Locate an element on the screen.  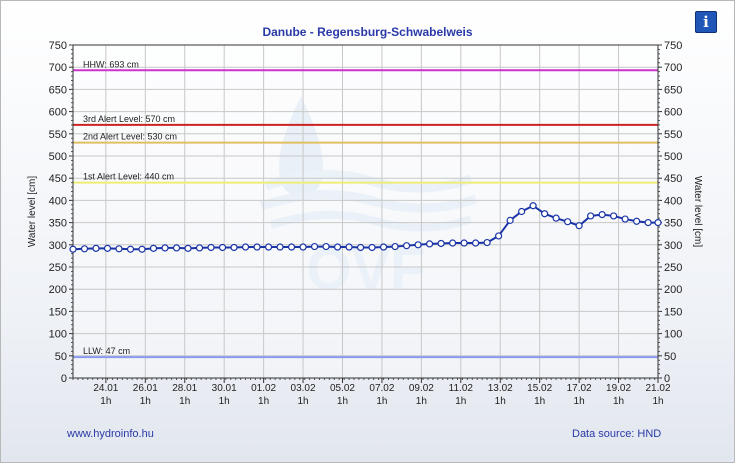
reference-line-label: 1st Alert Level: 440 cm is located at coordinates (128, 177).